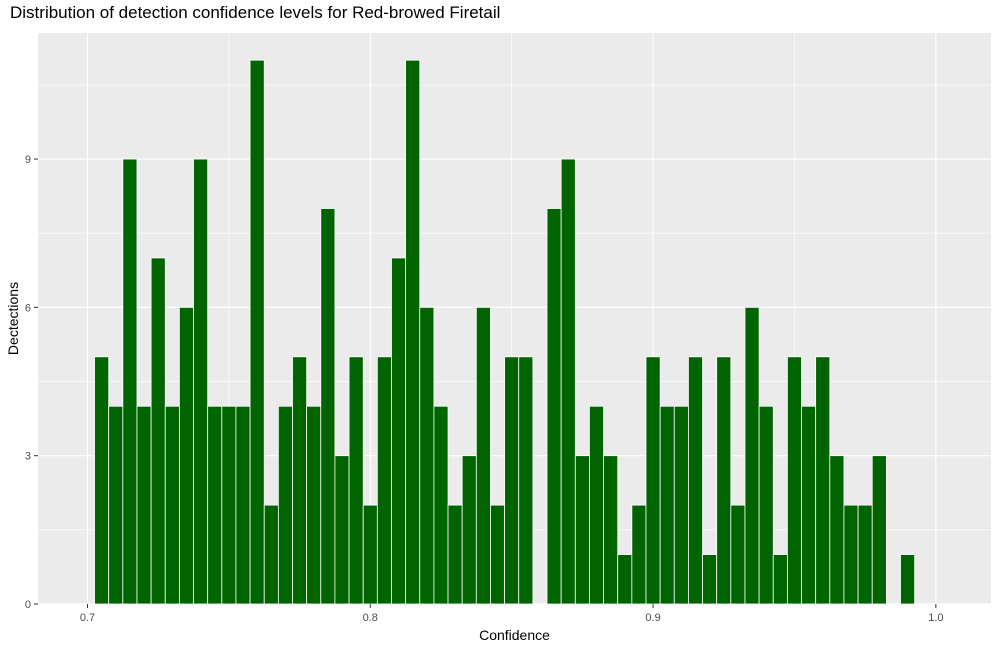 The width and height of the screenshot is (1000, 651). I want to click on y-tick-label: 3, so click(28, 457).